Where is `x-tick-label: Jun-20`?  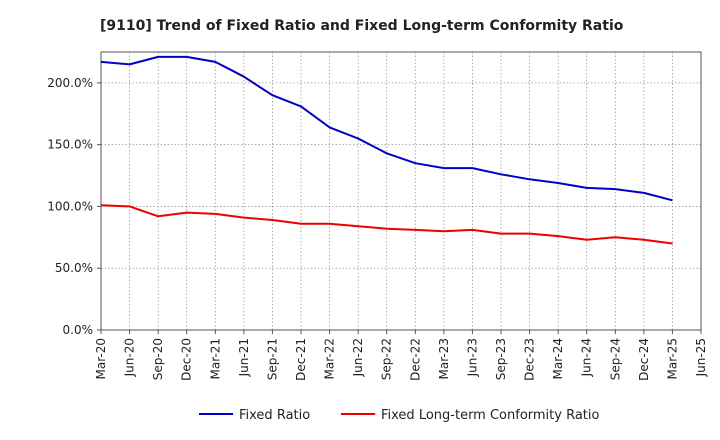
x-tick-label: Jun-20 is located at coordinates (130, 357).